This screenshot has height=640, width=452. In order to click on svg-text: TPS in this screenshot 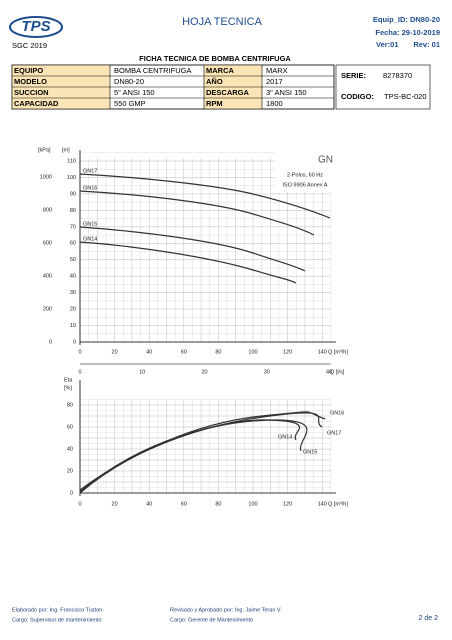, I will do `click(35, 26)`.